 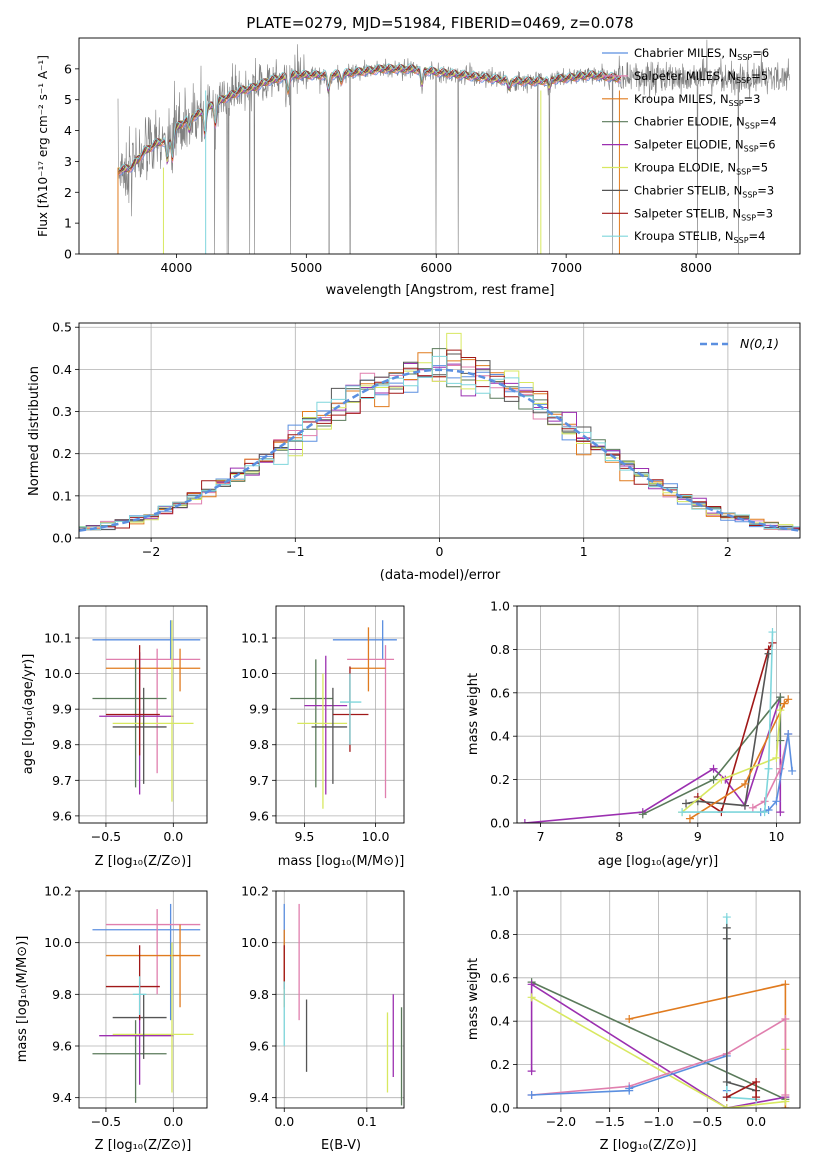 What do you see at coordinates (323, 724) in the screenshot?
I see `age-vs-mass-panel: 9.5 10.0 9.6 9.7 9.8 9.9 10.0 10.1` at bounding box center [323, 724].